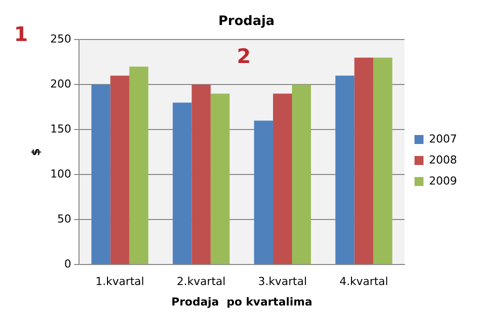 The height and width of the screenshot is (325, 483). What do you see at coordinates (61, 173) in the screenshot?
I see `y-tick-label: 100` at bounding box center [61, 173].